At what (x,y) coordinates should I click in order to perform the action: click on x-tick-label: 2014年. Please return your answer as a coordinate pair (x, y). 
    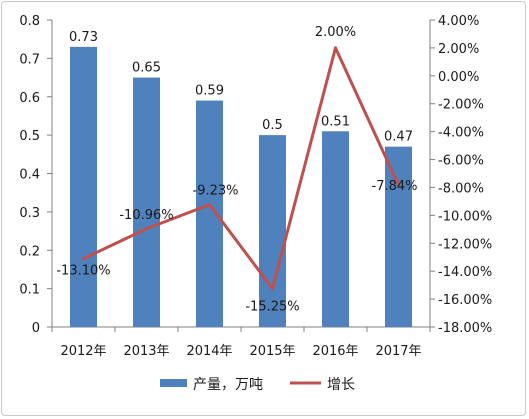
    Looking at the image, I should click on (209, 351).